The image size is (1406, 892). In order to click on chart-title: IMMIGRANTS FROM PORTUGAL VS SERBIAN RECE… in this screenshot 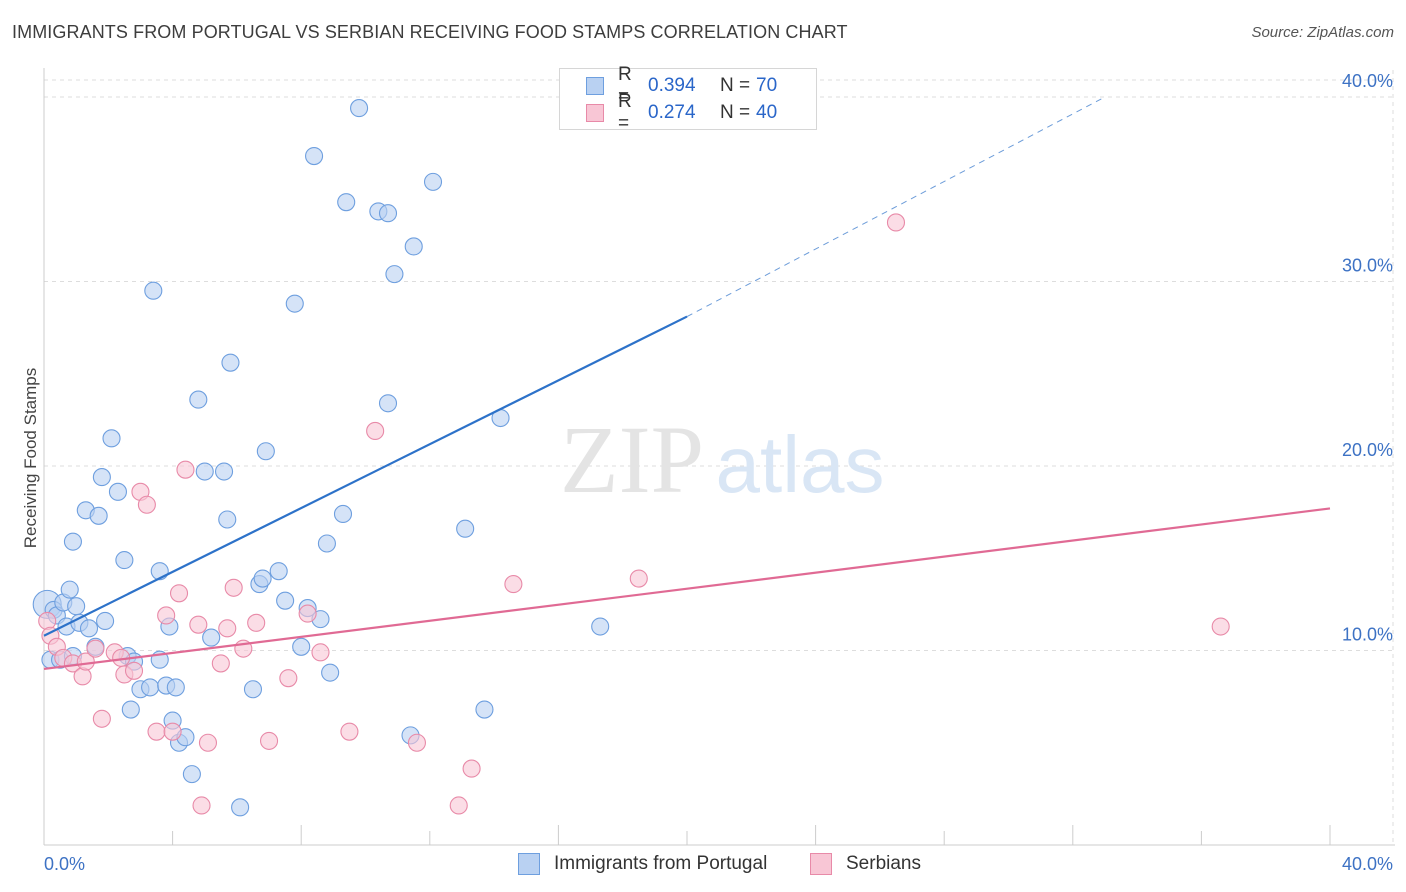, I will do `click(430, 32)`.